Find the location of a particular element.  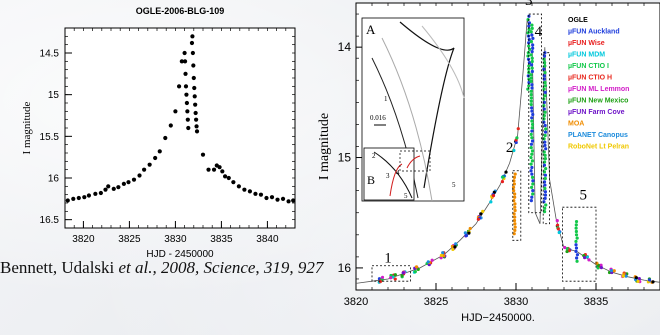

scale-label: 0.016 is located at coordinates (378, 118).